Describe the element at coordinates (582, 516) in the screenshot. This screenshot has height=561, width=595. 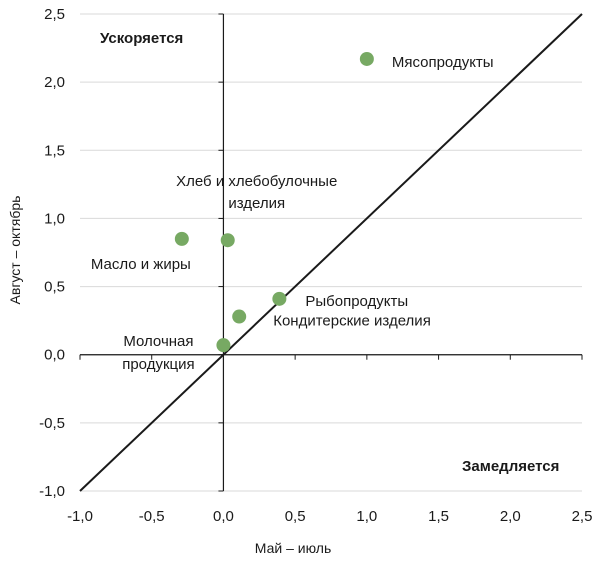
I see `x-tick-label: 2,5` at that location.